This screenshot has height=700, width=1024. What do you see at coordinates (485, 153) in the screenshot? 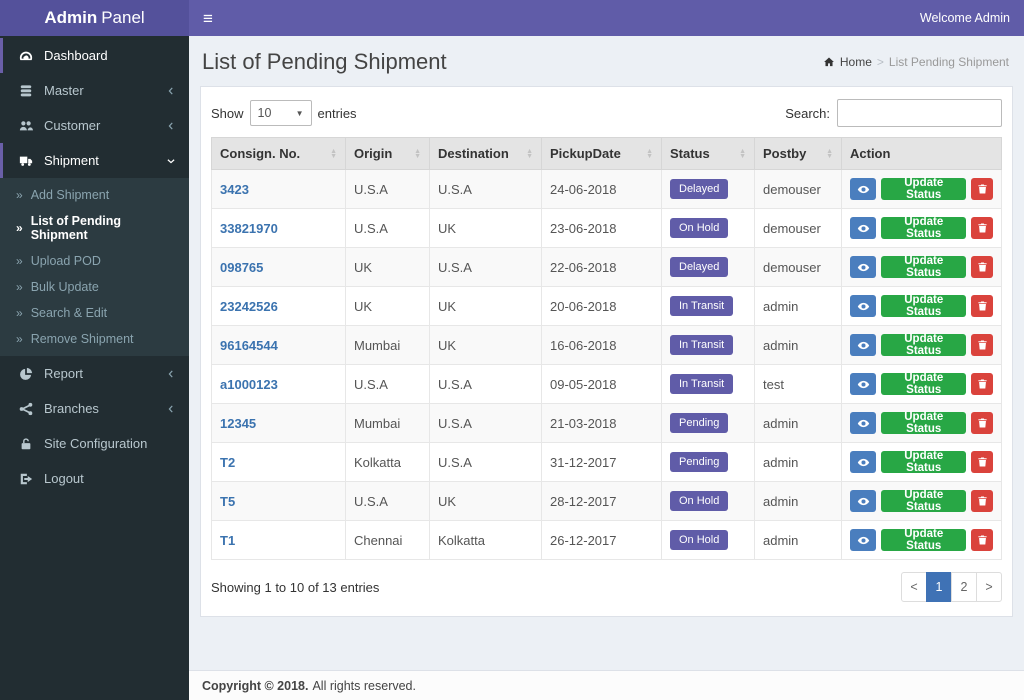
I see `column-header-destination: Destination ▲ ▼` at bounding box center [485, 153].